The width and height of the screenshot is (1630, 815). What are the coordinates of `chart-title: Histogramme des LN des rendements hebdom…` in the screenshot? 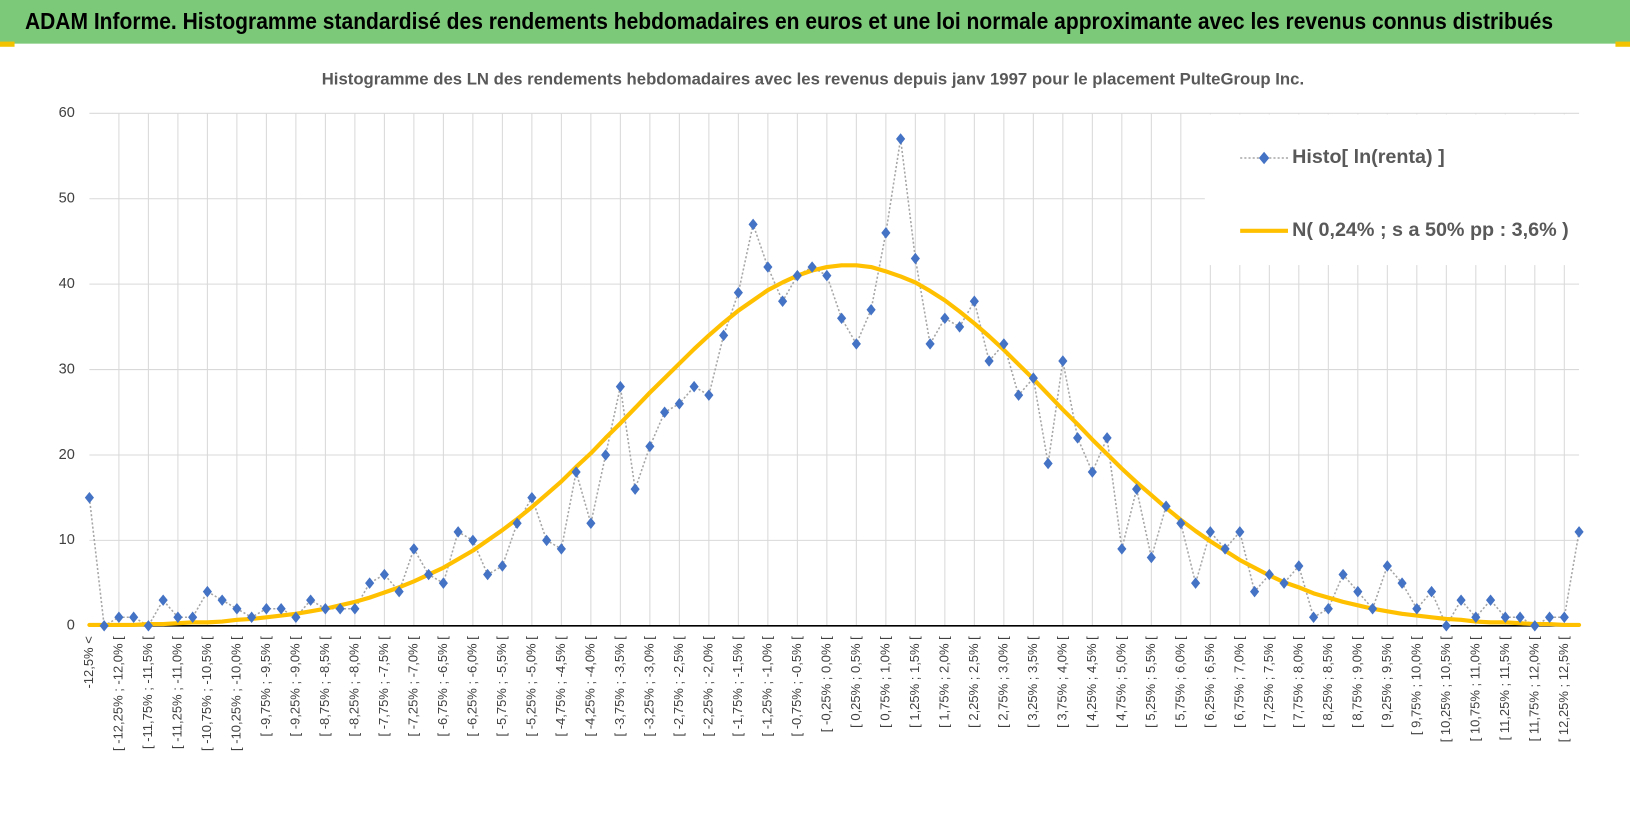 It's located at (813, 78).